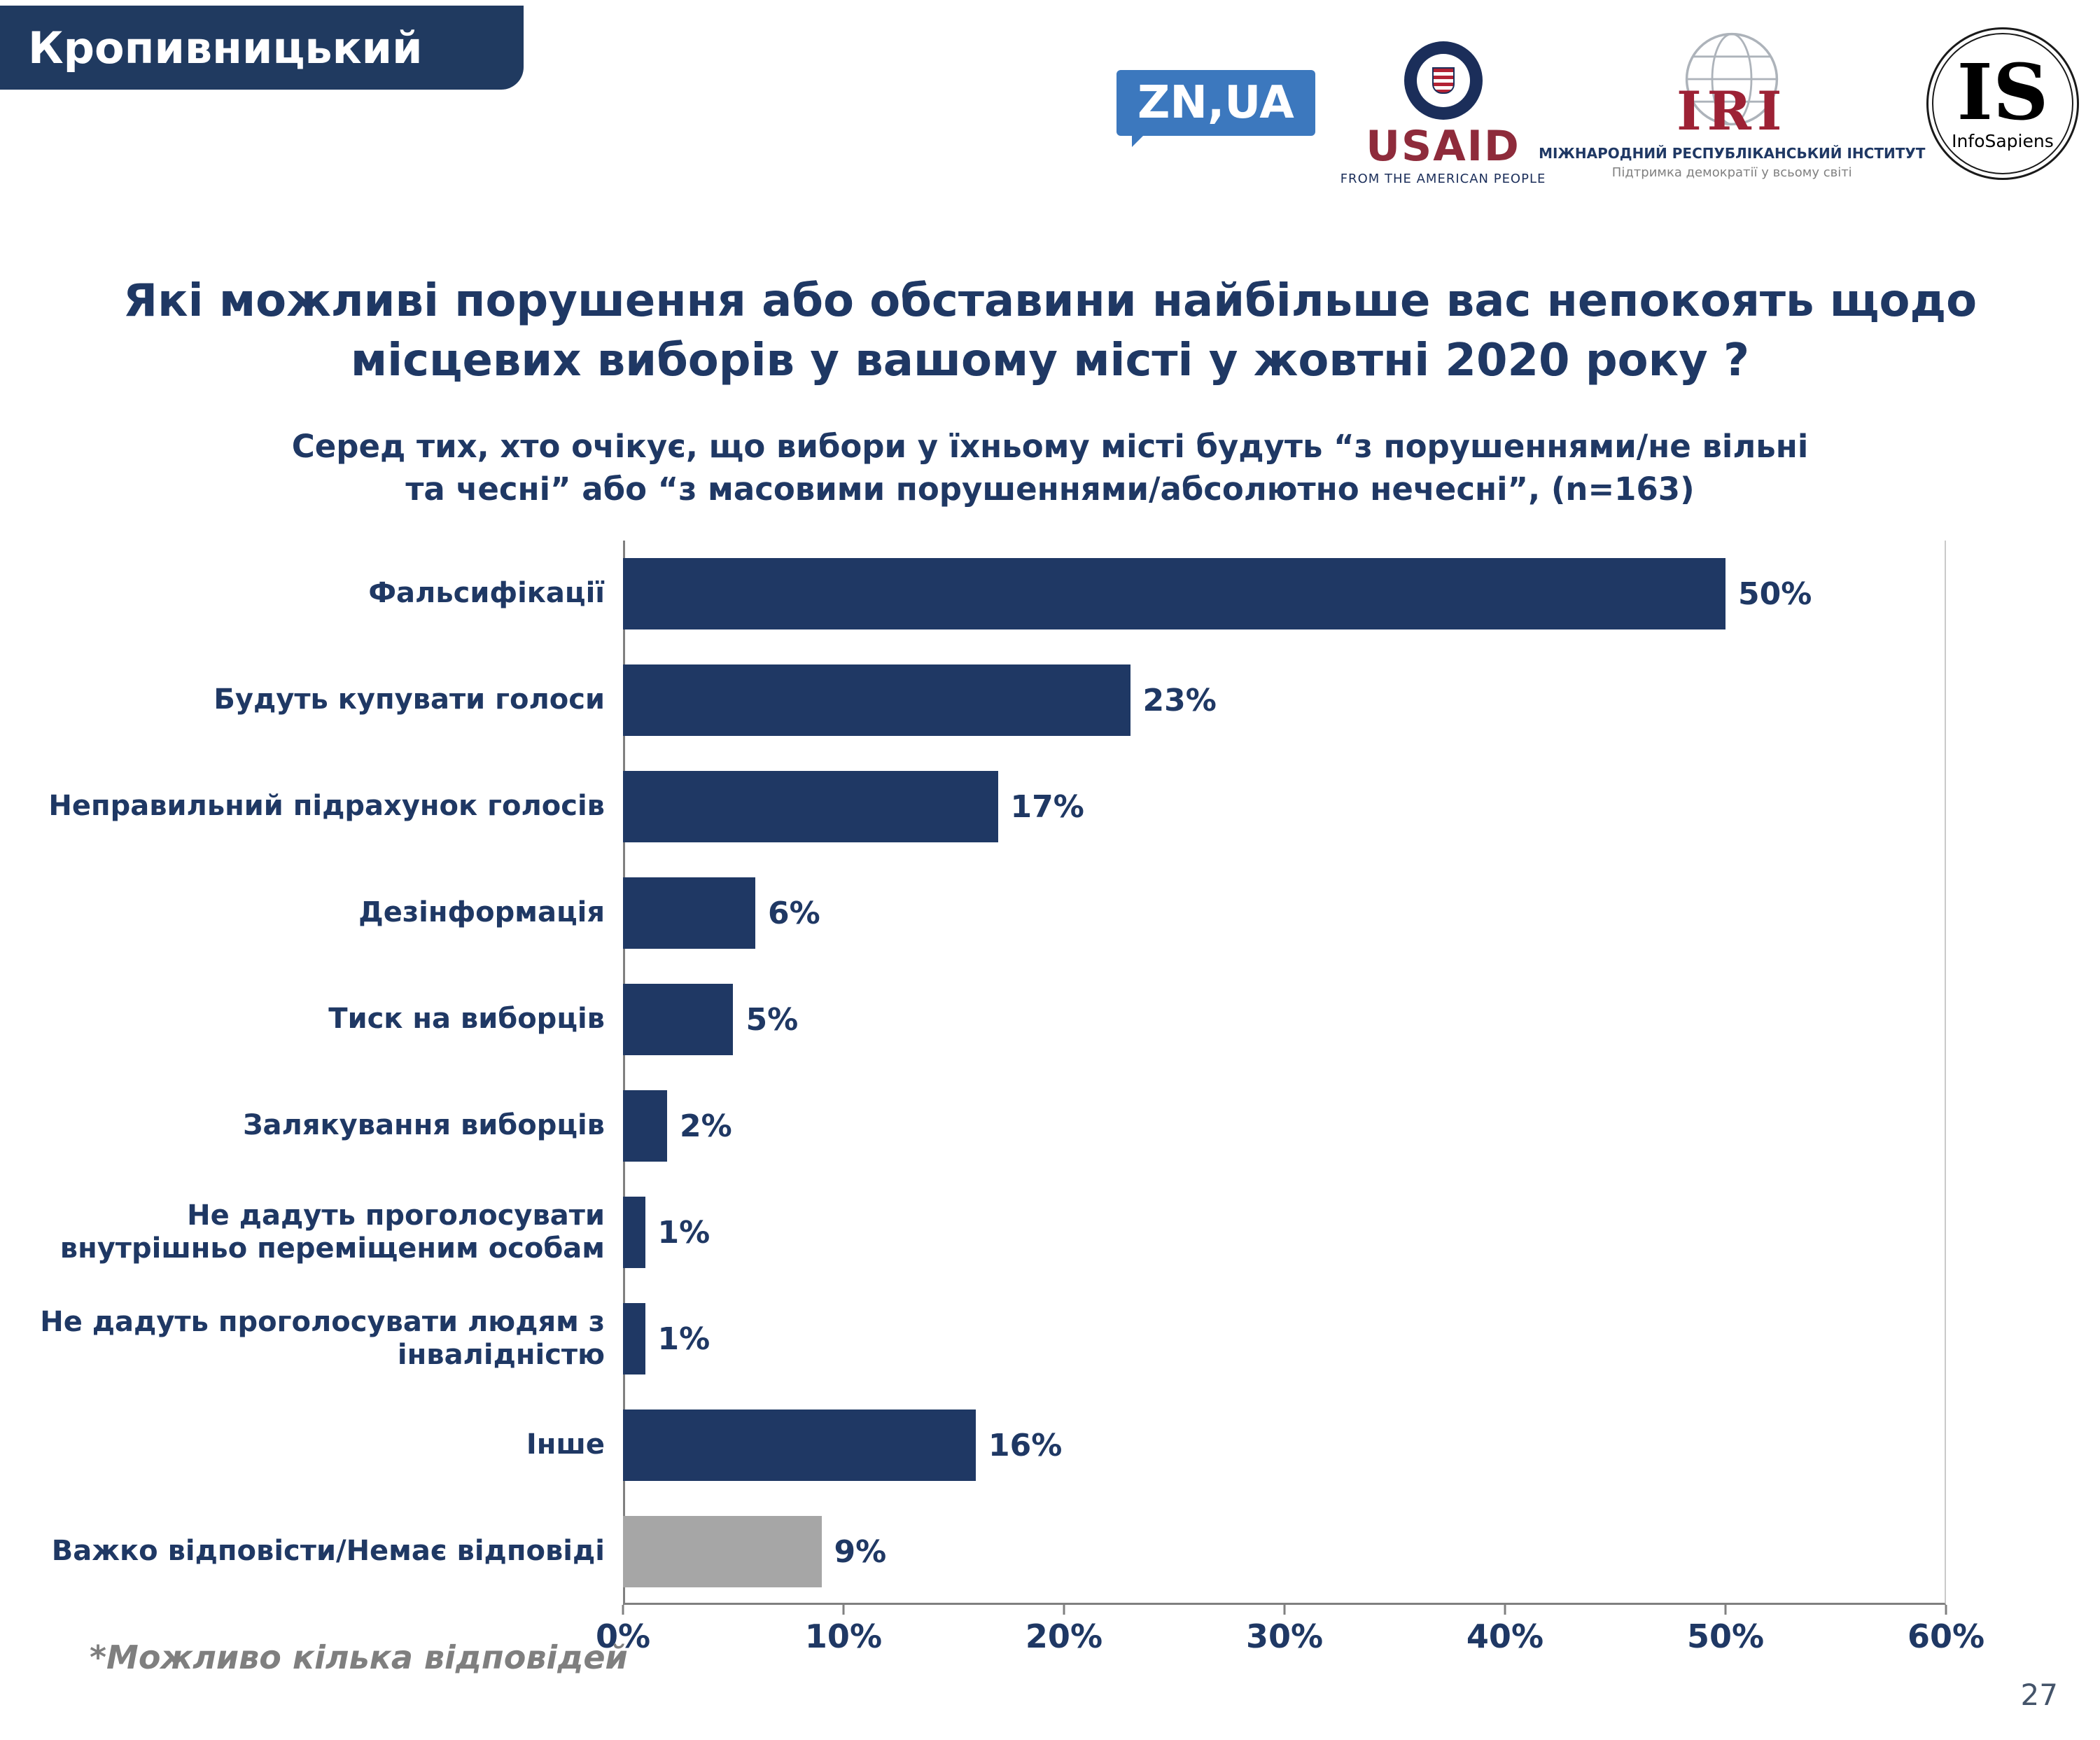 The width and height of the screenshot is (2100, 1740). What do you see at coordinates (1064, 1636) in the screenshot?
I see `x-tick-label: 20%` at bounding box center [1064, 1636].